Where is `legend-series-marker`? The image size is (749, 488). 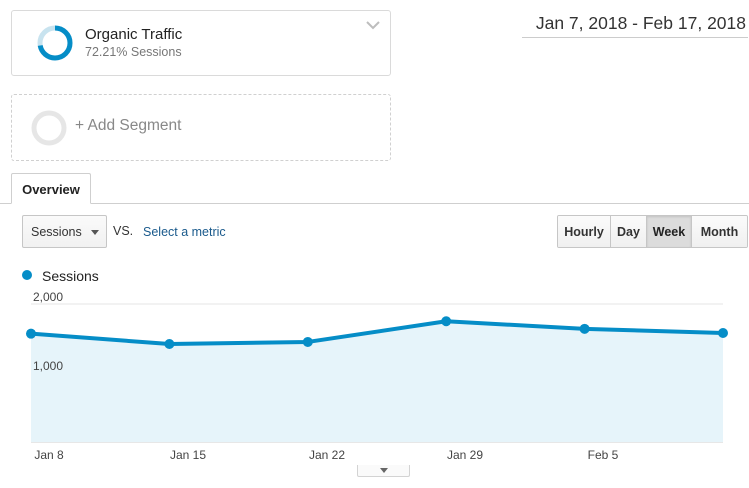 legend-series-marker is located at coordinates (27, 275).